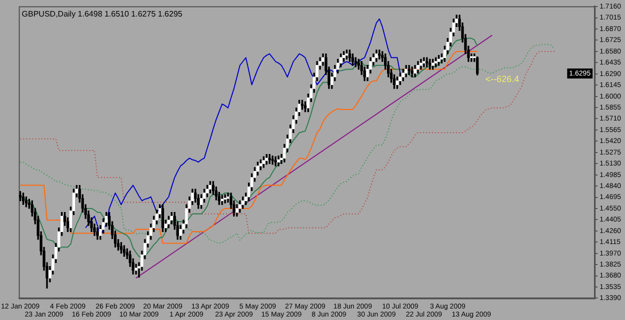 The height and width of the screenshot is (320, 625). I want to click on chart-title: GBPUSD,Daily 1.6498 1.6510 1.6275 1.6295, so click(102, 13).